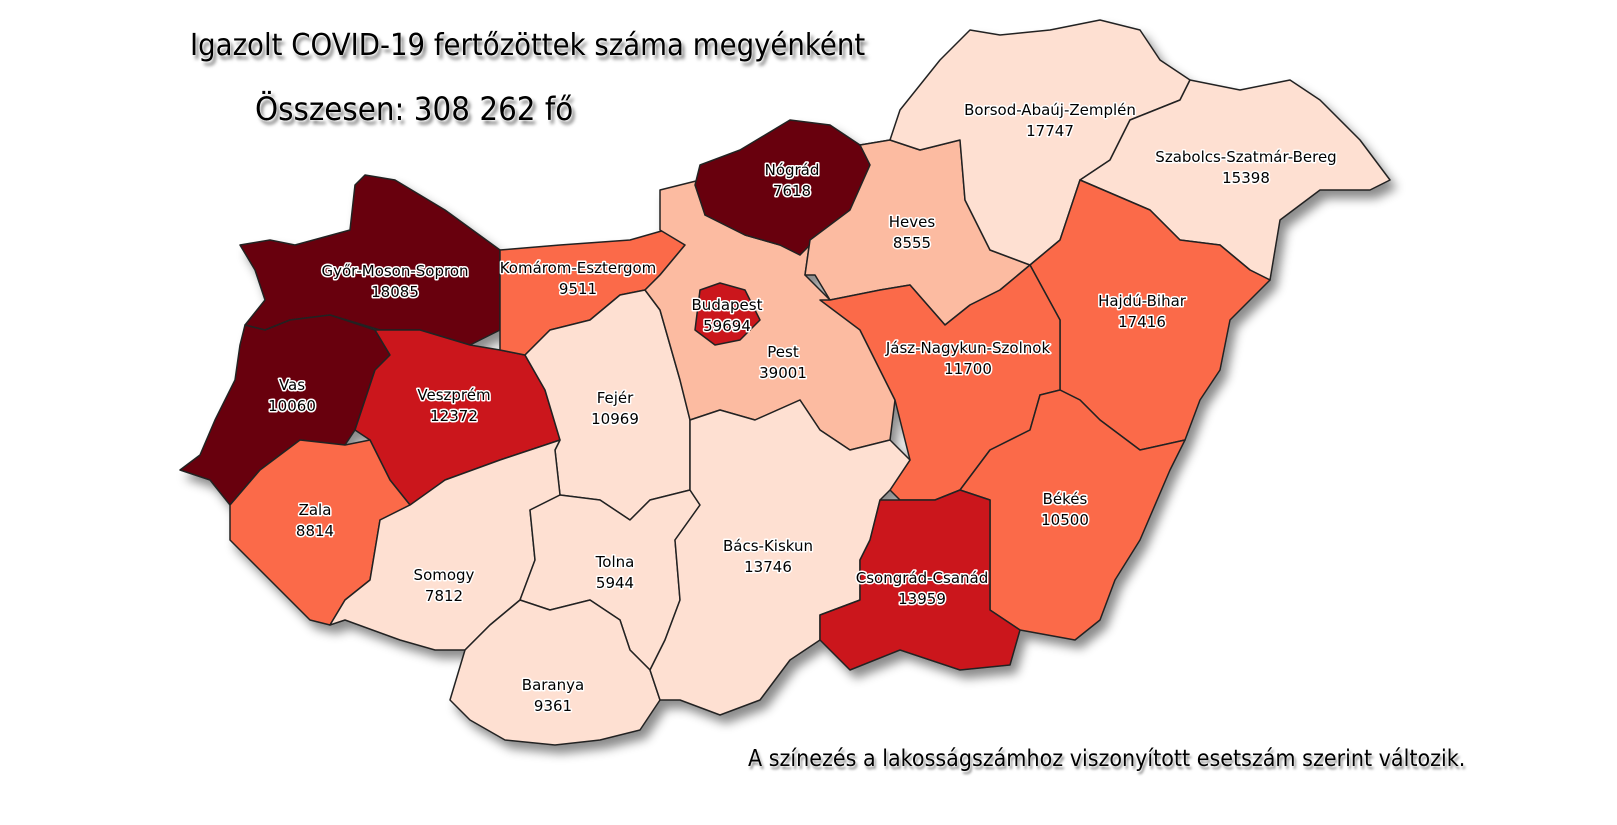 The image size is (1617, 825). Describe the element at coordinates (615, 398) in the screenshot. I see `county-name-label: Fejér` at that location.